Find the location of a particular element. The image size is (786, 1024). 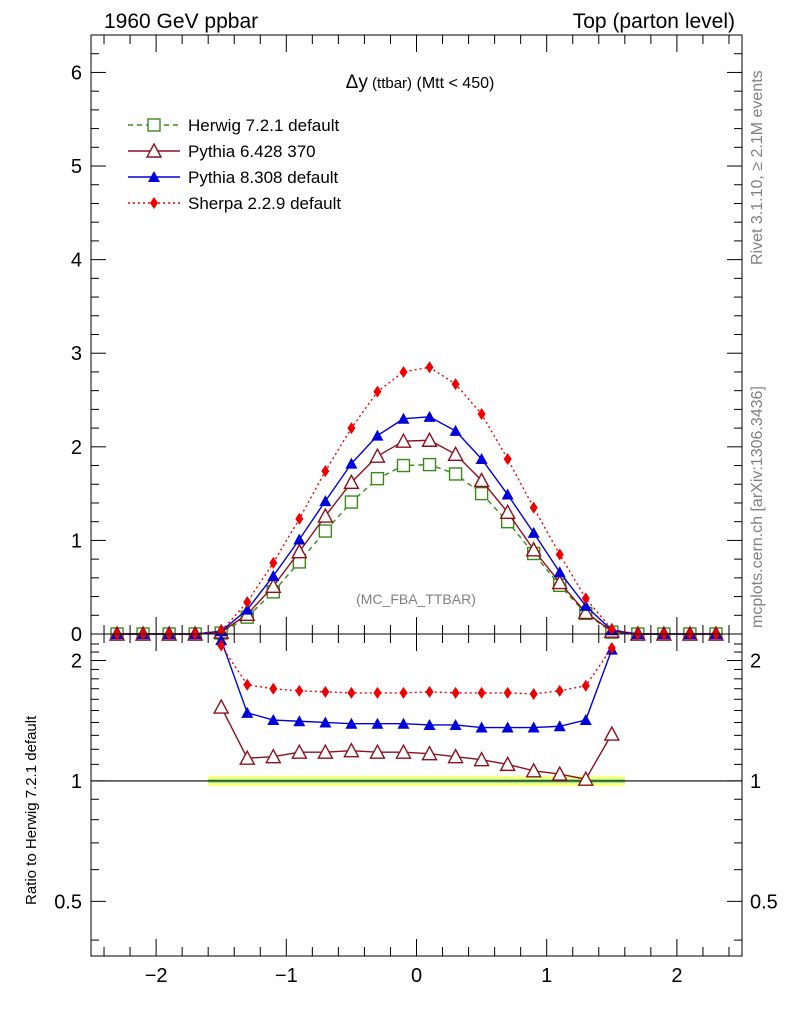

ratio-y-tick-label: 2 is located at coordinates (76, 662).